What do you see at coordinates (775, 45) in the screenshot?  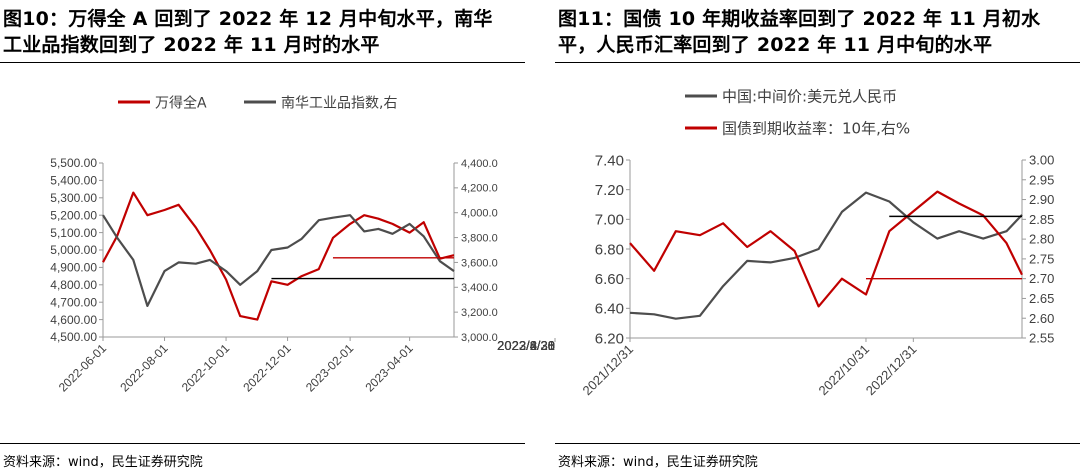 I see `figure-title-line-2: 平，人民币汇率回到了 2022 年 11 月中旬的水平` at bounding box center [775, 45].